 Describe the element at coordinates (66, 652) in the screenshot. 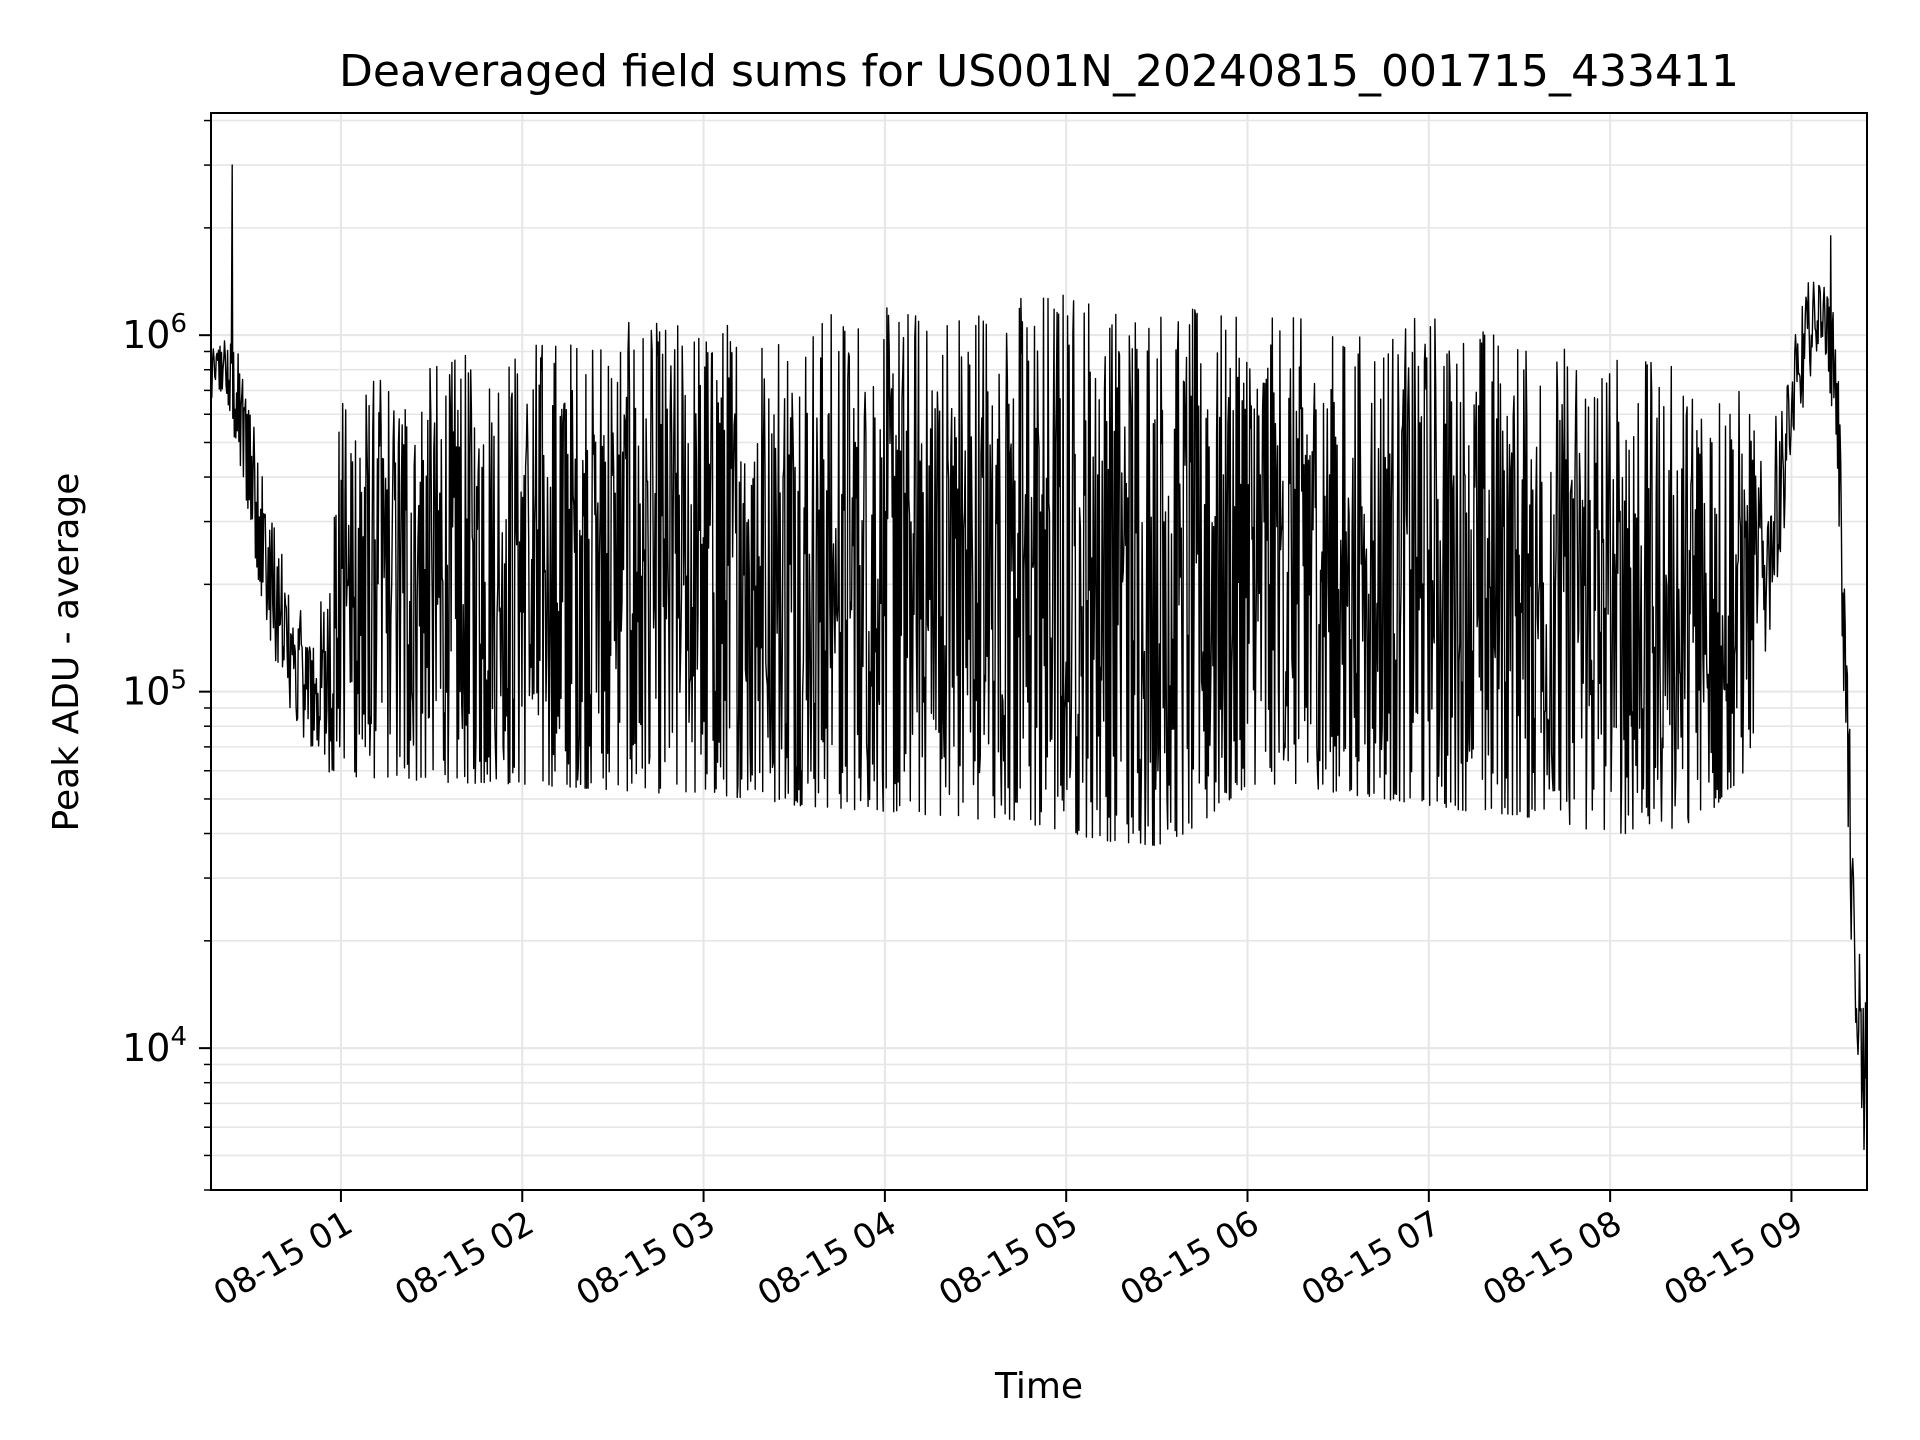

I see `y-axis-label: Peak ADU - average` at that location.